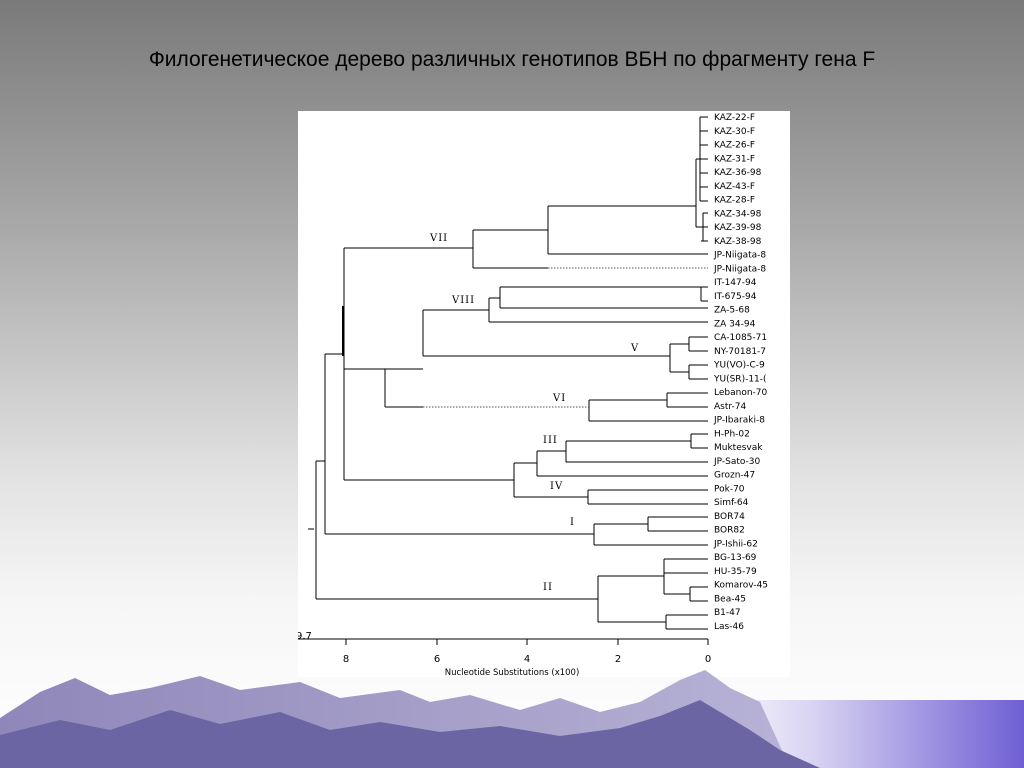 This screenshot has height=768, width=1024. What do you see at coordinates (732, 311) in the screenshot?
I see `leaf-label: ZA-5-68` at bounding box center [732, 311].